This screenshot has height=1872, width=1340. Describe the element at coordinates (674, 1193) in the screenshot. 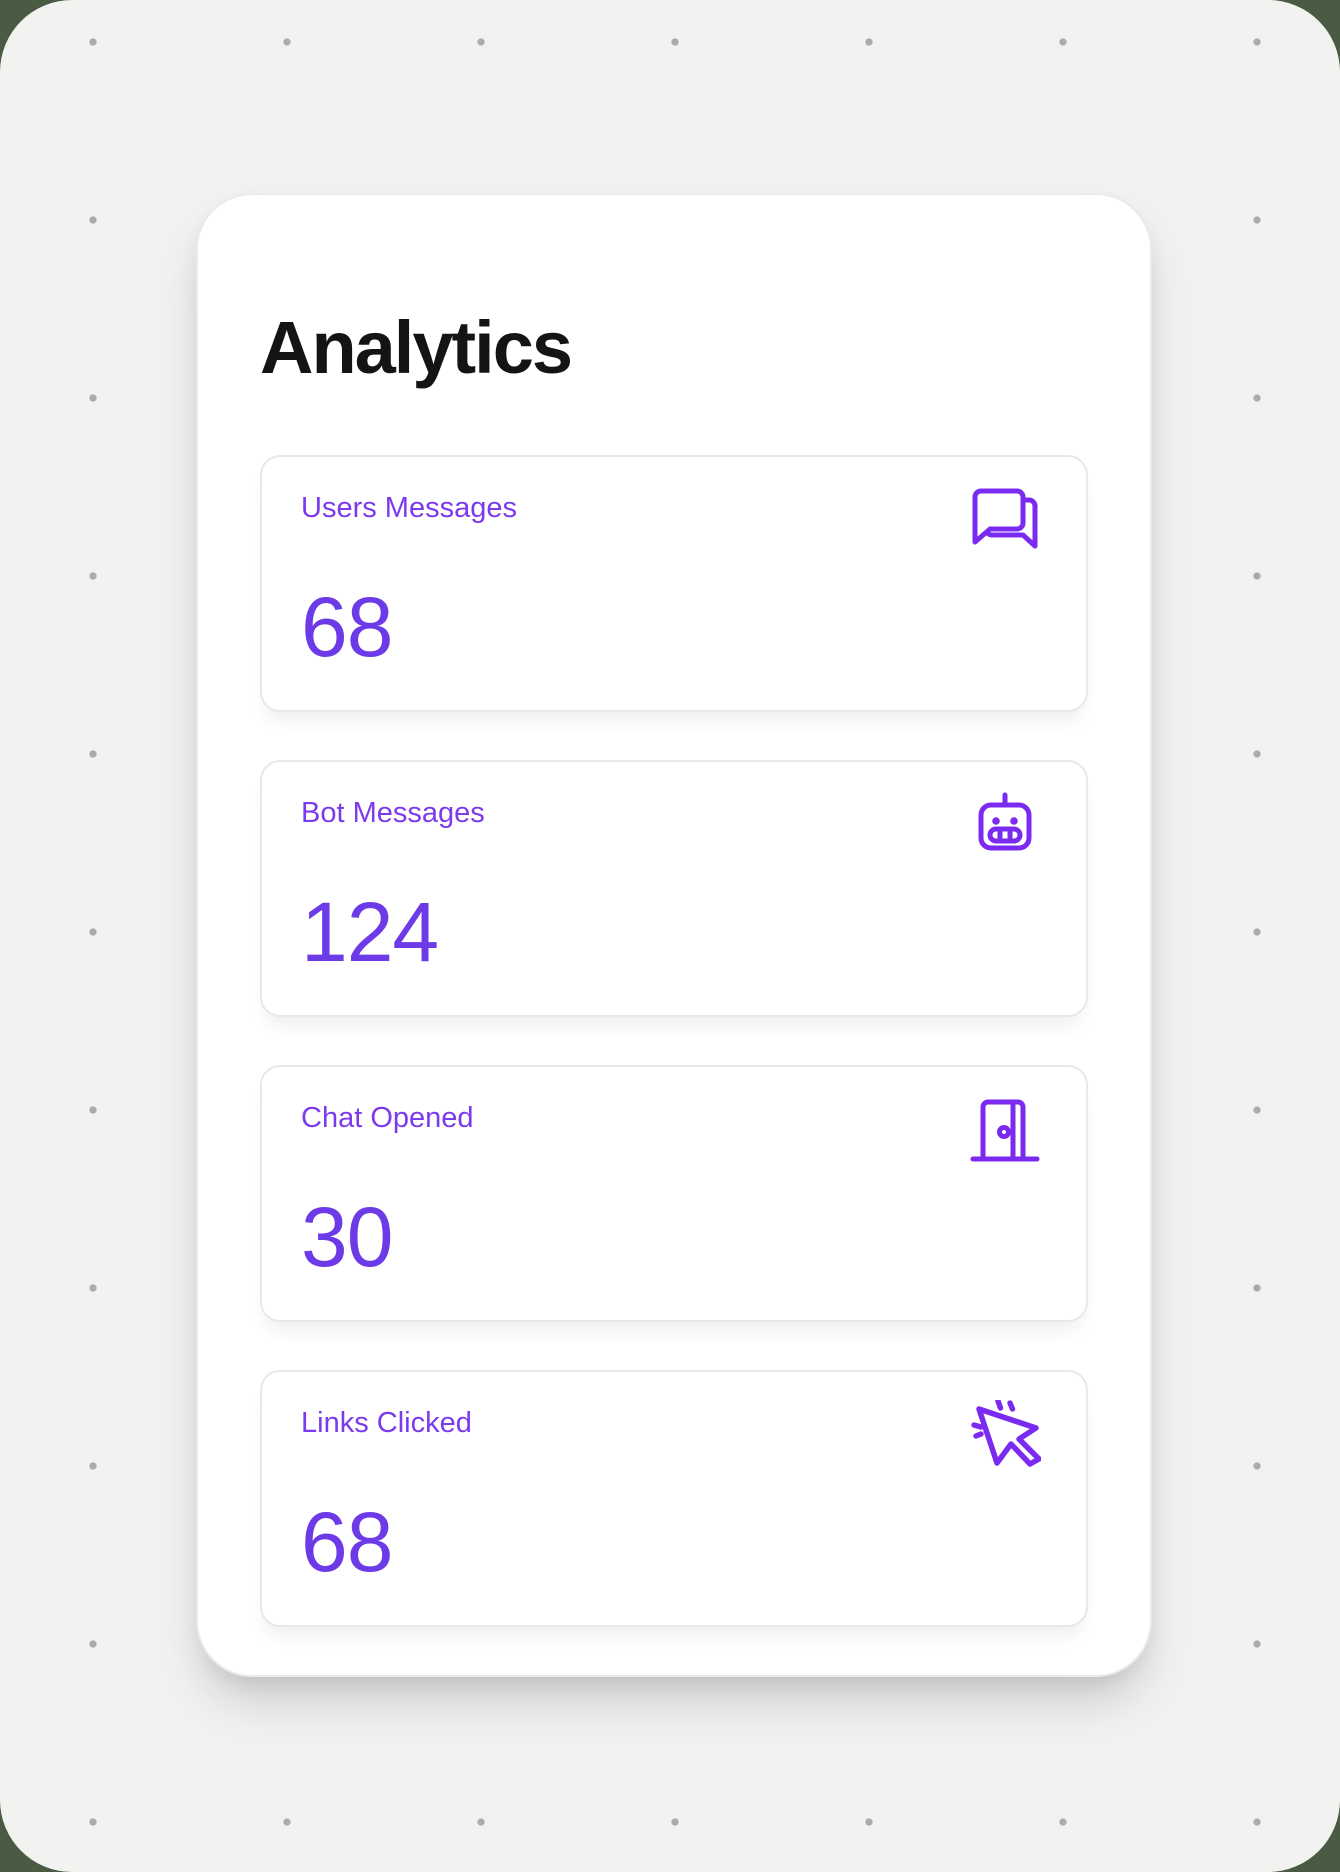

I see `stat-card-chat-opened: Chat Opened 30` at that location.